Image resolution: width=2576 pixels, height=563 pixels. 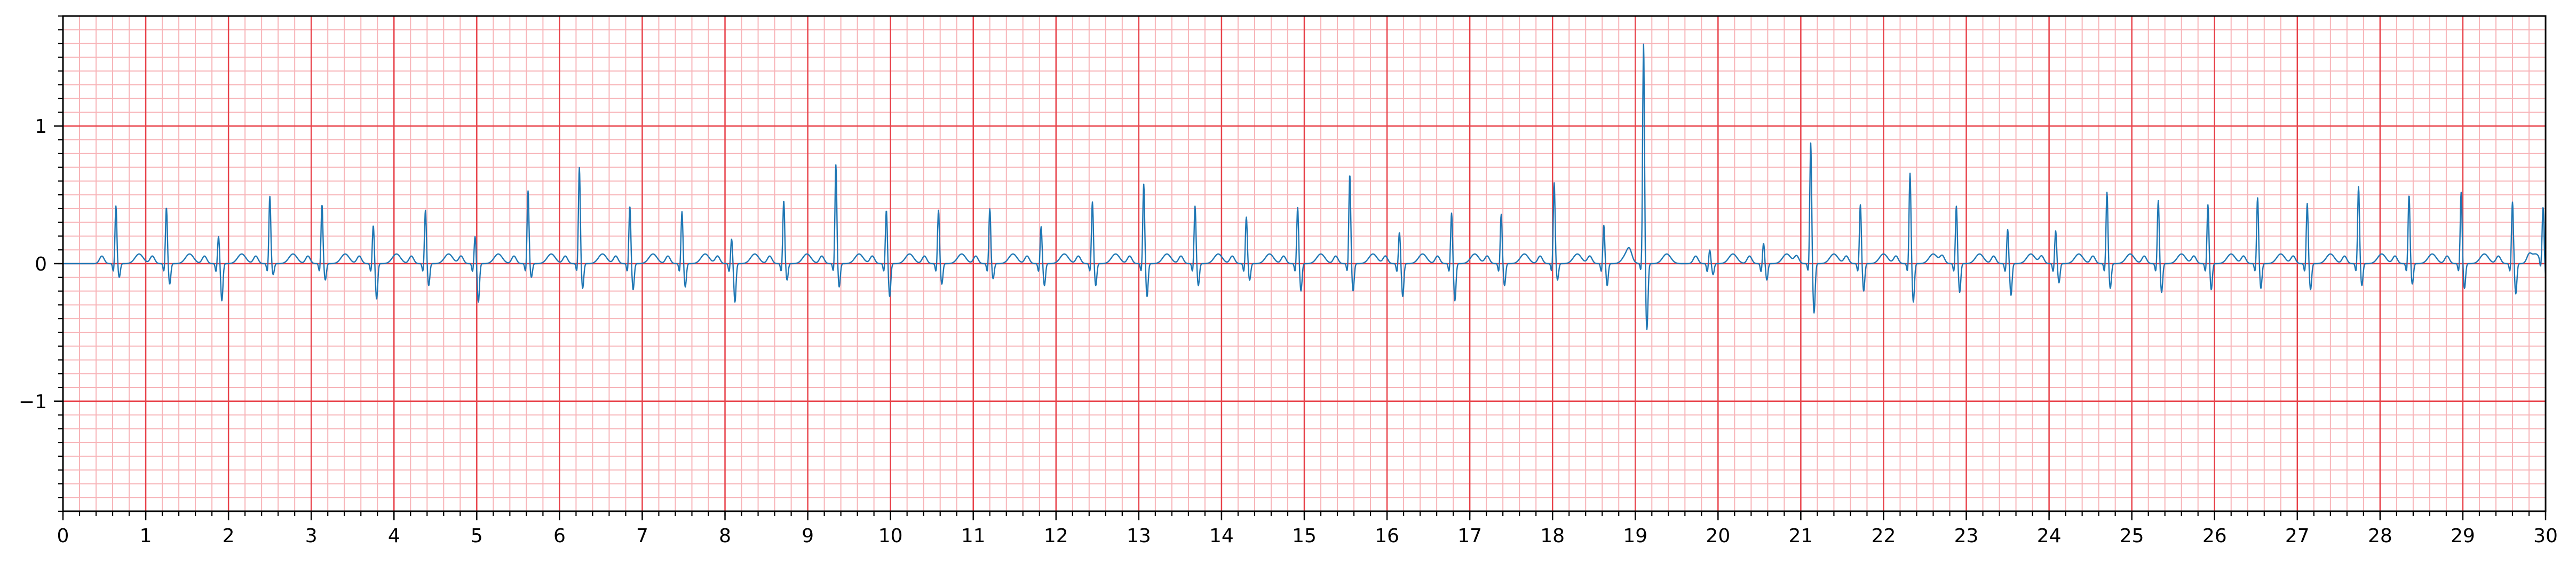 I want to click on y-axis: 1 0 −1, so click(x=41, y=263).